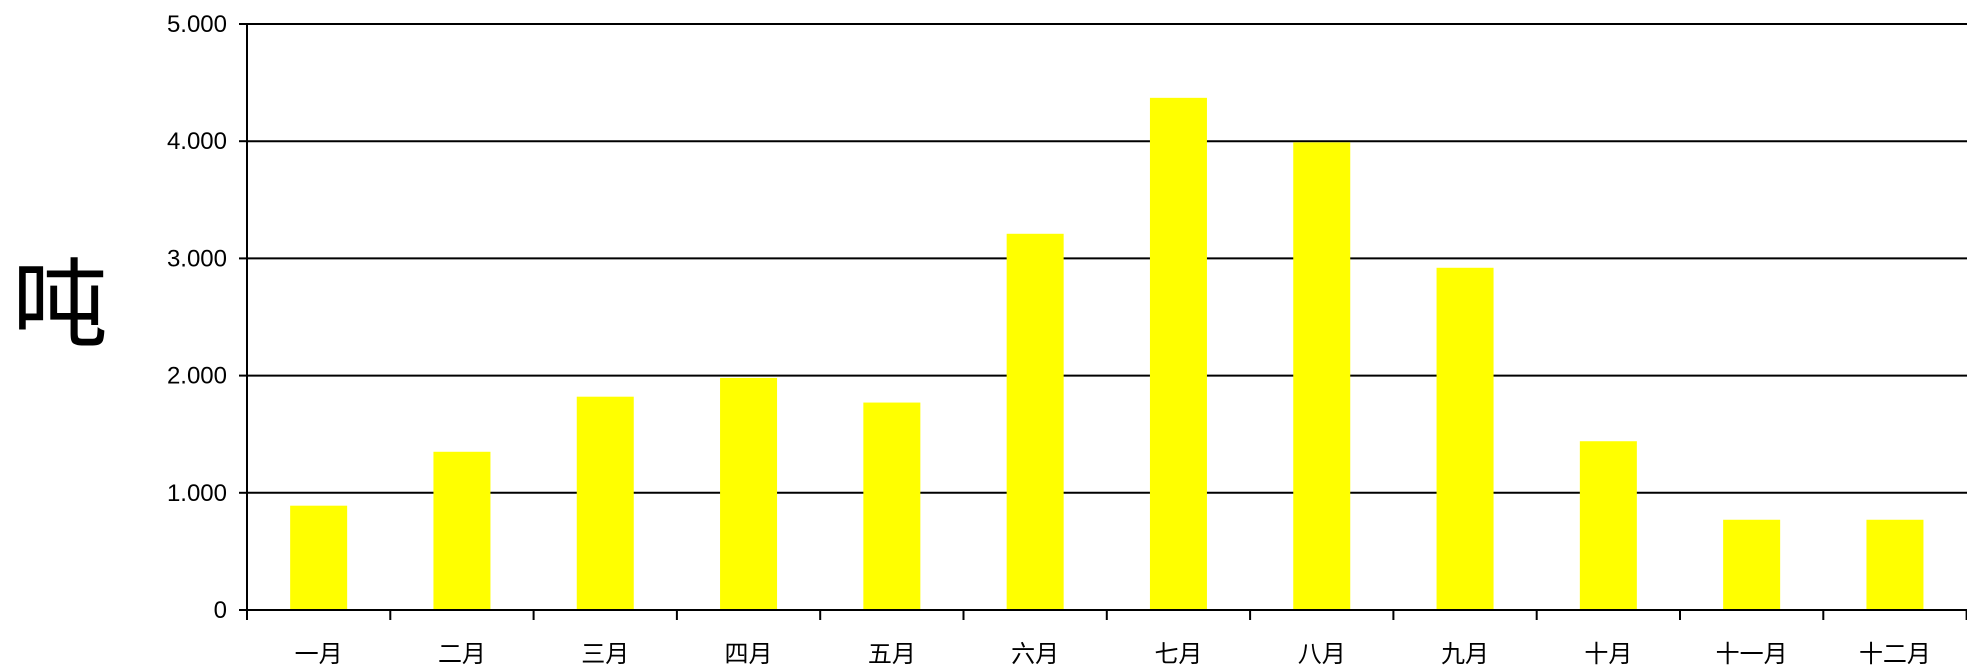  Describe the element at coordinates (1035, 654) in the screenshot. I see `x-tick-label: 六月` at that location.